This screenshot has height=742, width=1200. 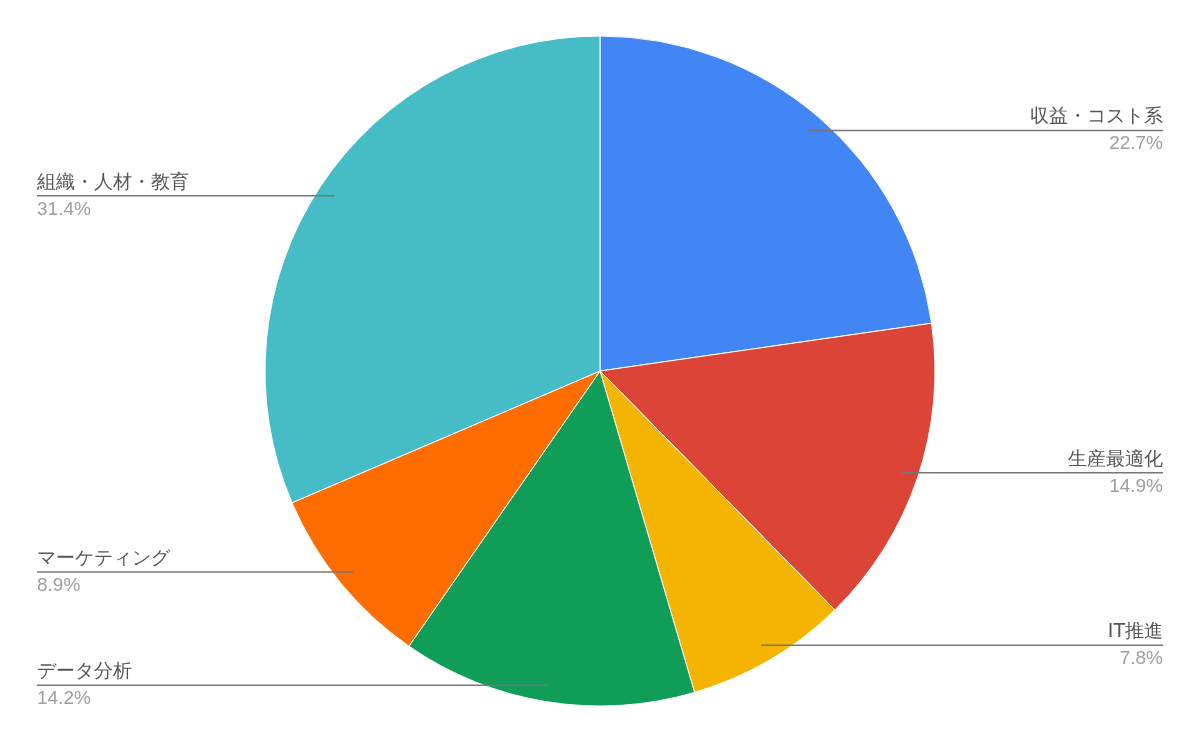 I want to click on data-label: 8.9%, so click(x=59, y=585).